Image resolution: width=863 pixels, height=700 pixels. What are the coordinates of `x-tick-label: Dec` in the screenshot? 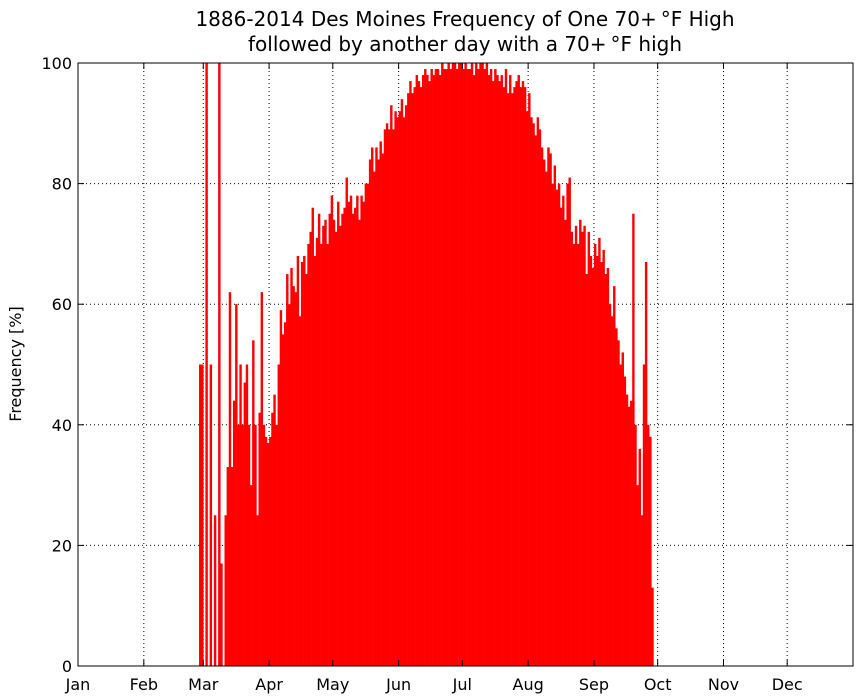 It's located at (787, 684).